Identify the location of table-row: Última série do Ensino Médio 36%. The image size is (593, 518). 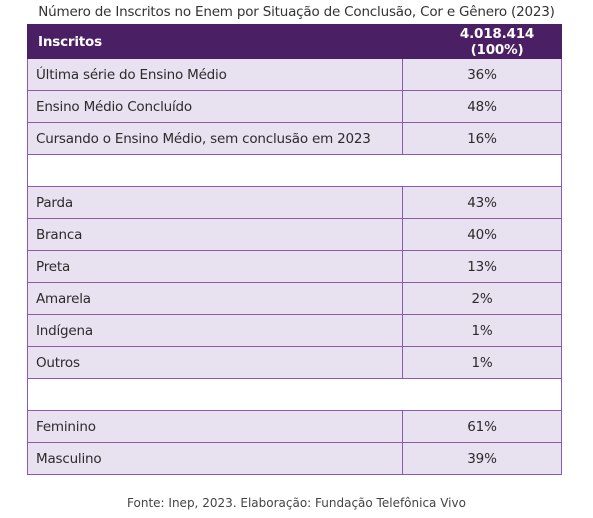
(294, 74).